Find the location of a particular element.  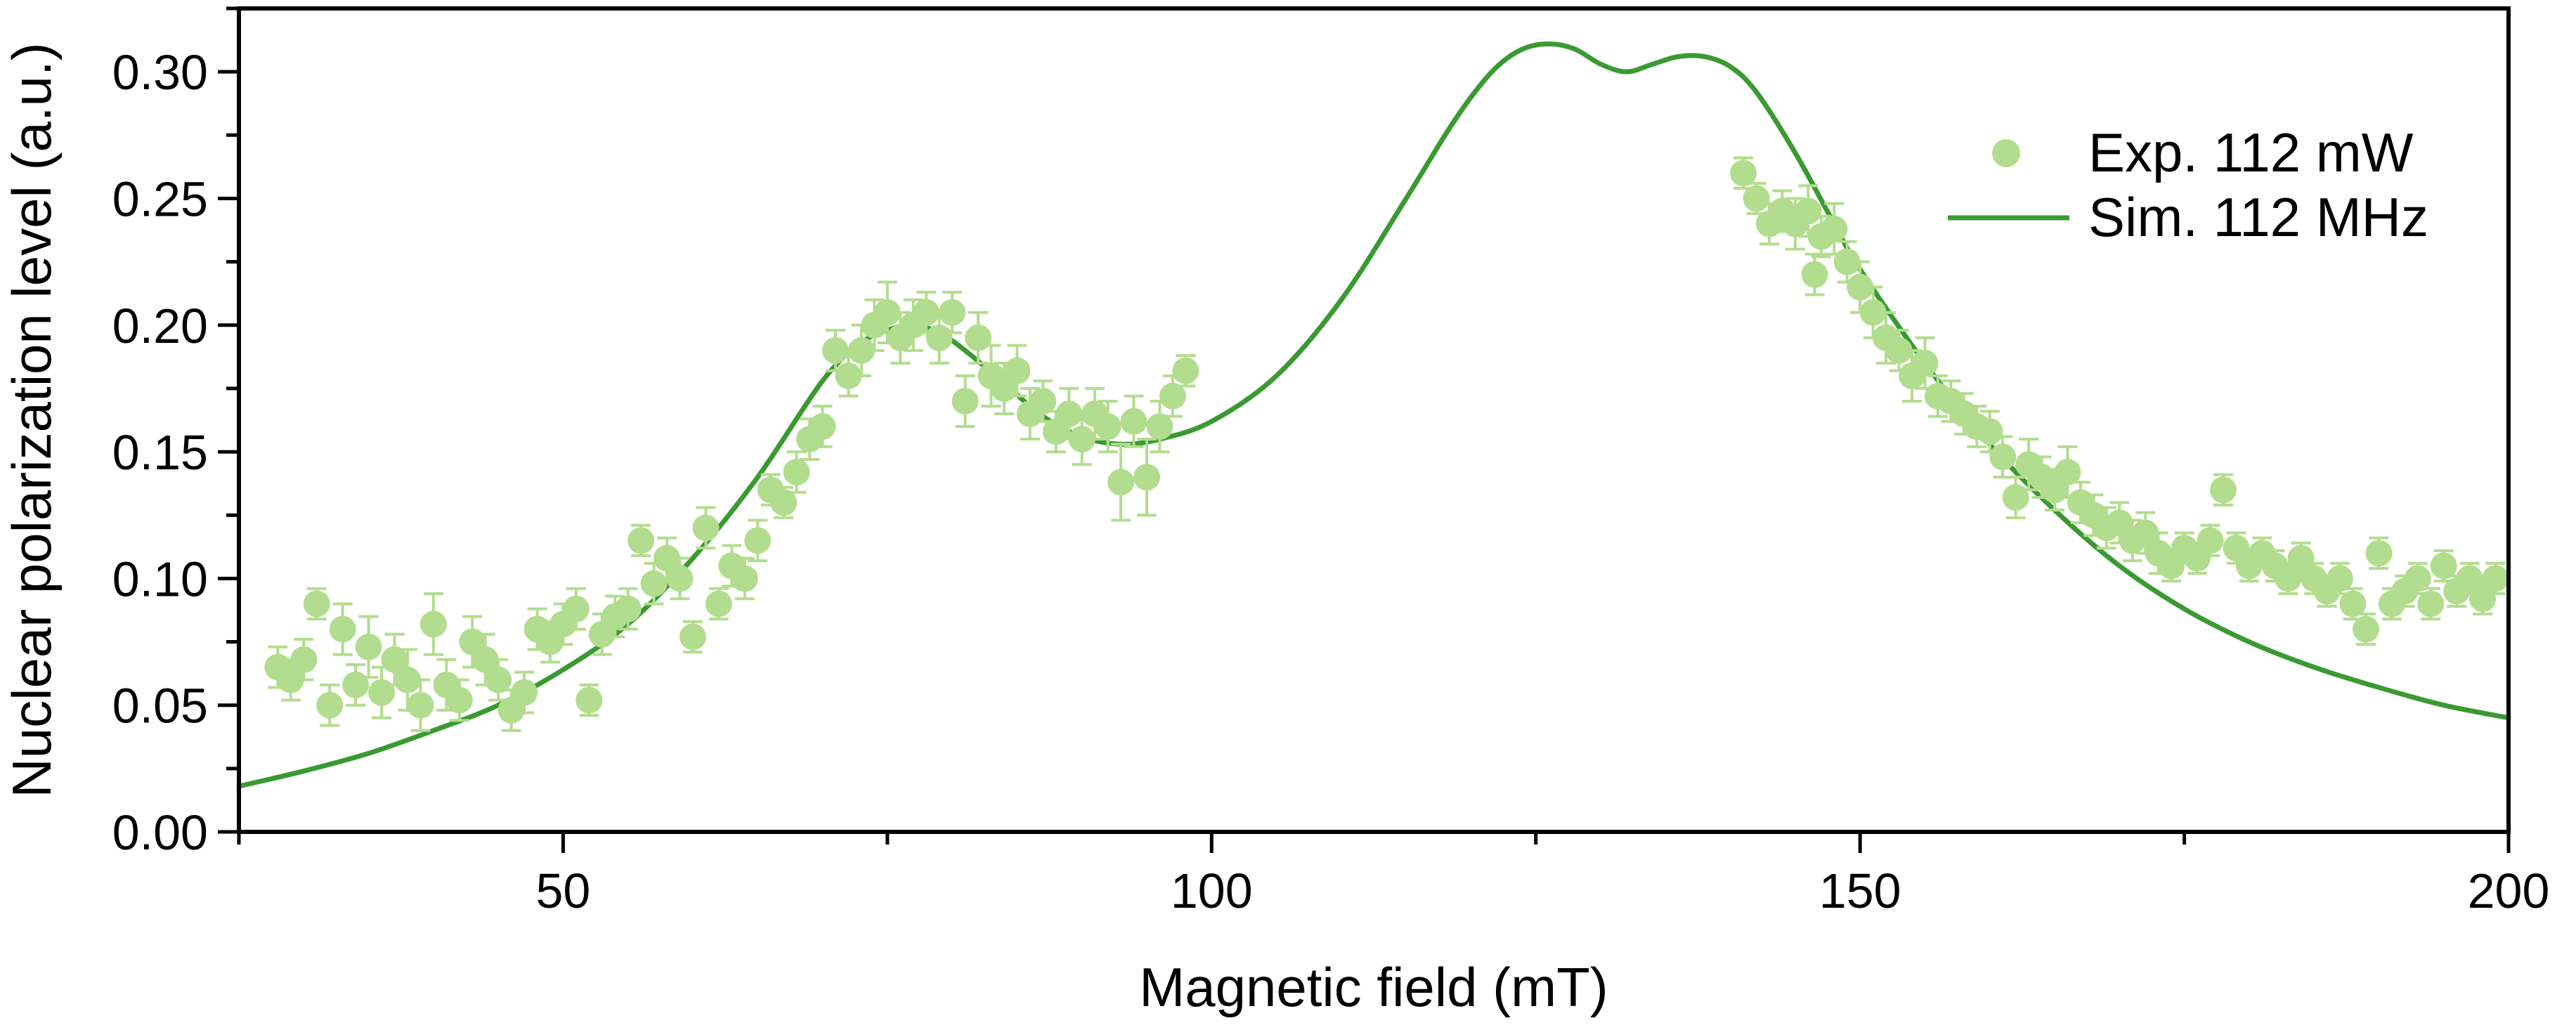

legend-marker-exp is located at coordinates (2006, 153).